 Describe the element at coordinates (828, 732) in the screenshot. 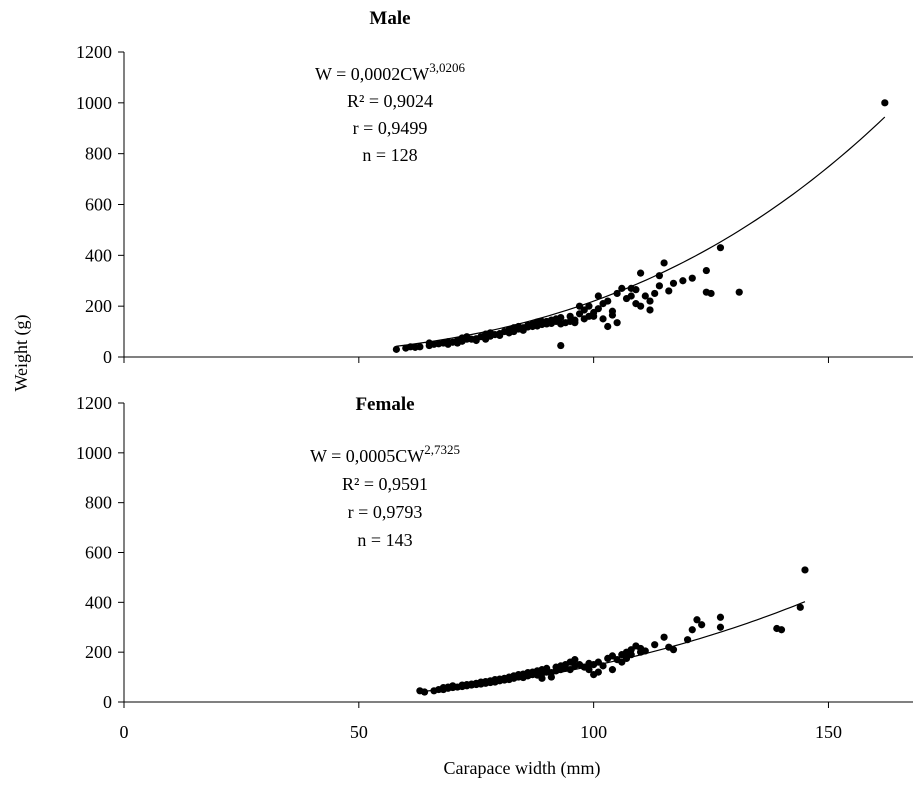

I see `x-tick-label: 150` at that location.